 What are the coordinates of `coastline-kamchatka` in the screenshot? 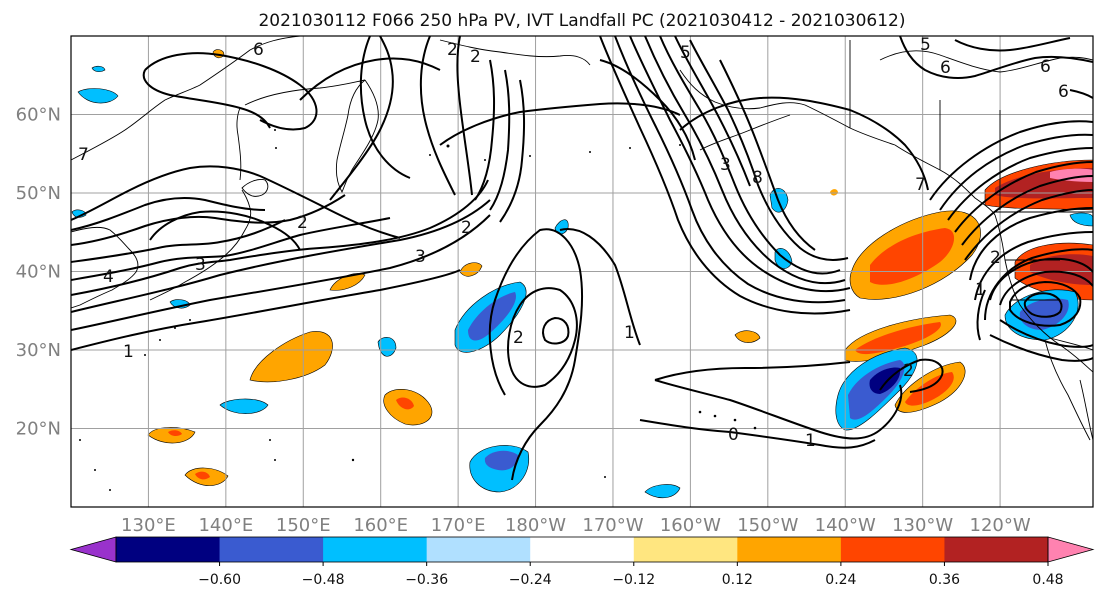 It's located at (357, 136).